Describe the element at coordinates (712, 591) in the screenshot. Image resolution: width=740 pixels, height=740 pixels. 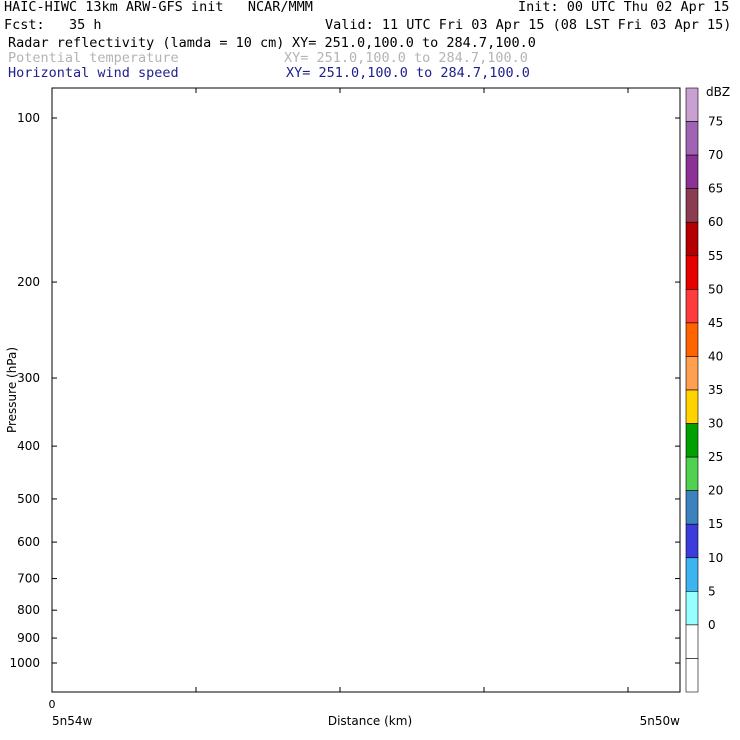
I see `colorbar-label: 5` at that location.